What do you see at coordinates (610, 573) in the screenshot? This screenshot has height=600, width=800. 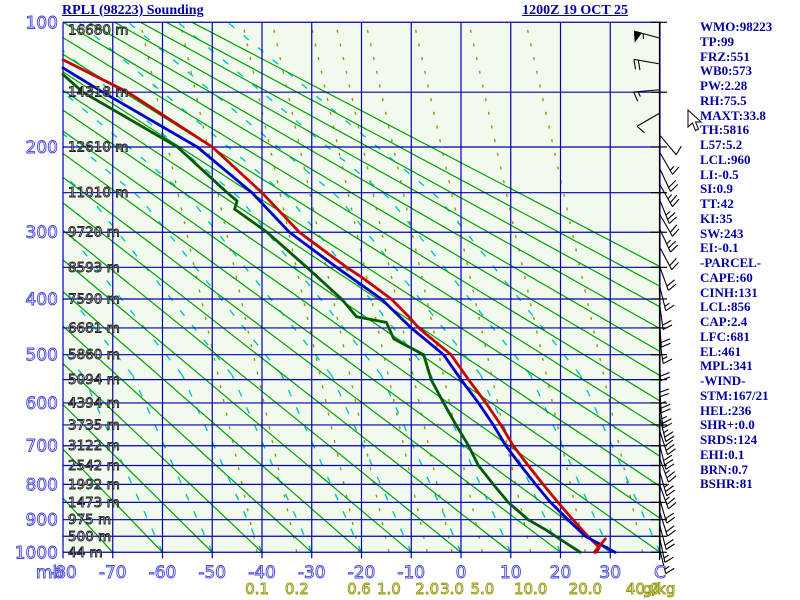 I see `temp-label: 30` at bounding box center [610, 573].